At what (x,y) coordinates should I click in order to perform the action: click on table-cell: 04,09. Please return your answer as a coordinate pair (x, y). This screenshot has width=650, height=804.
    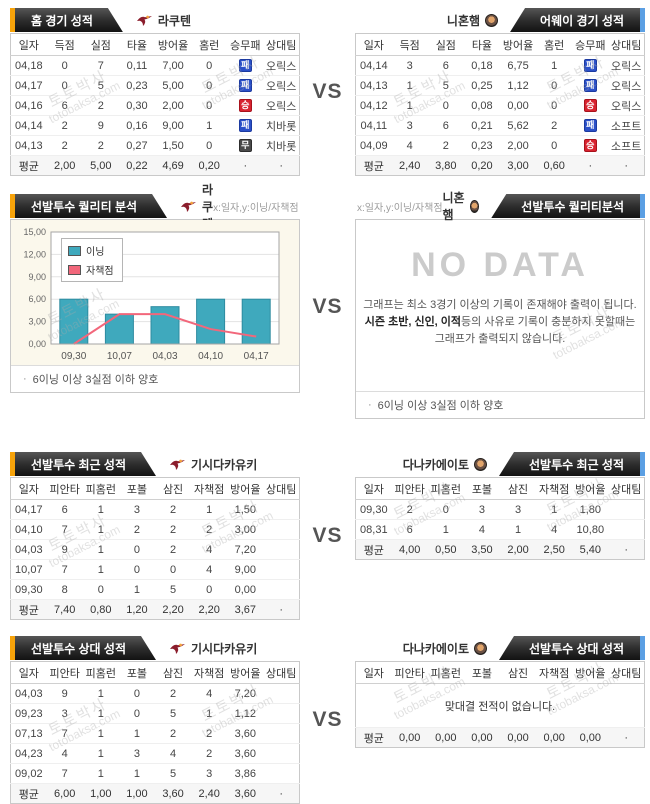
    Looking at the image, I should click on (373, 145).